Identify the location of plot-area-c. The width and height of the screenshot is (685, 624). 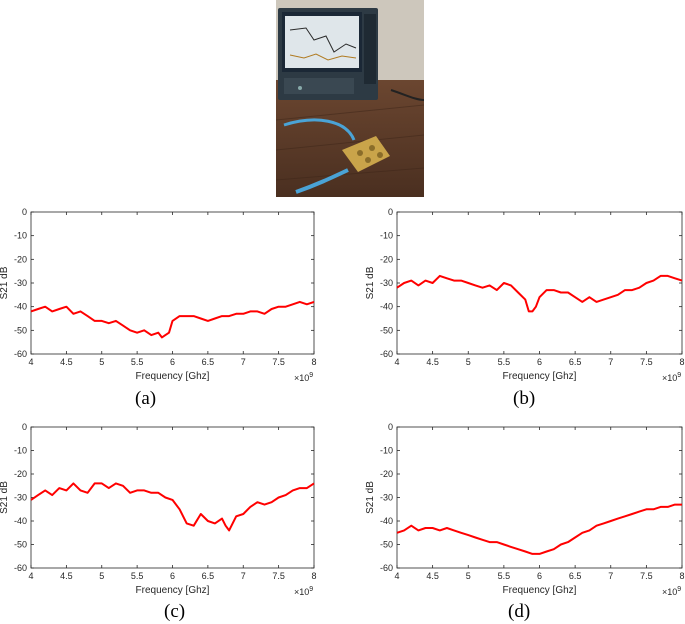
(172, 497).